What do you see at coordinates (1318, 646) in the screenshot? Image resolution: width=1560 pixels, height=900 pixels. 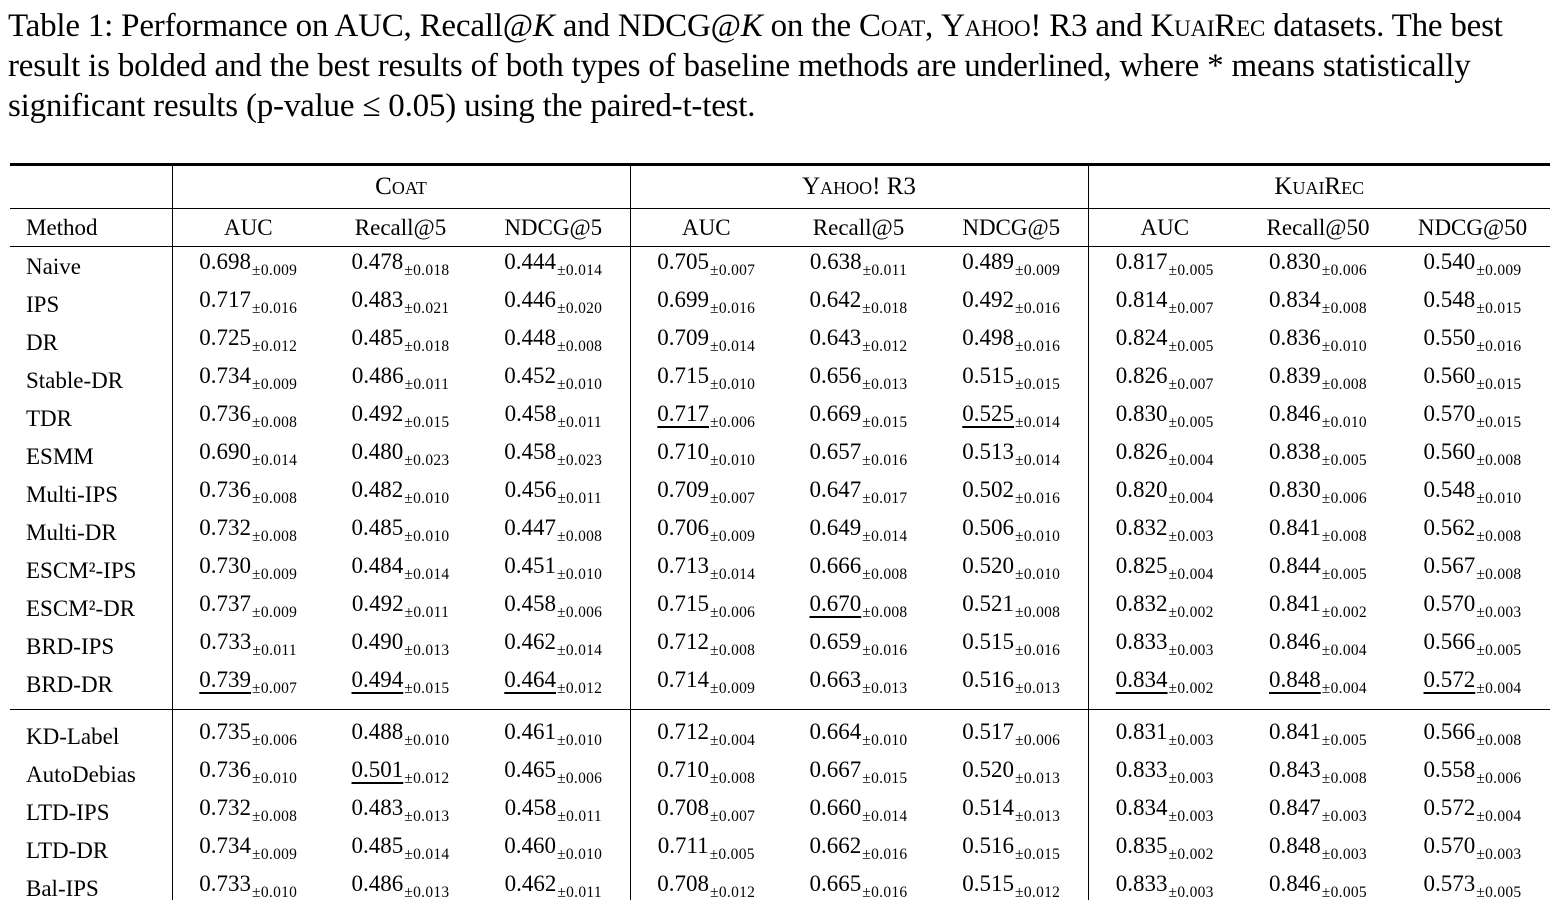 I see `metric-cell: 0.846±0.004` at bounding box center [1318, 646].